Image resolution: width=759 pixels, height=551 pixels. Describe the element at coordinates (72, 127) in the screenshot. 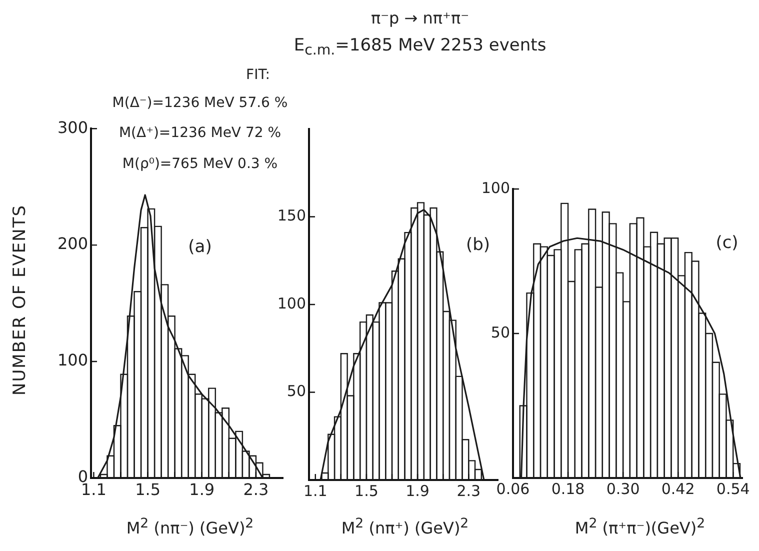

I see `y-tick-label: 300` at that location.